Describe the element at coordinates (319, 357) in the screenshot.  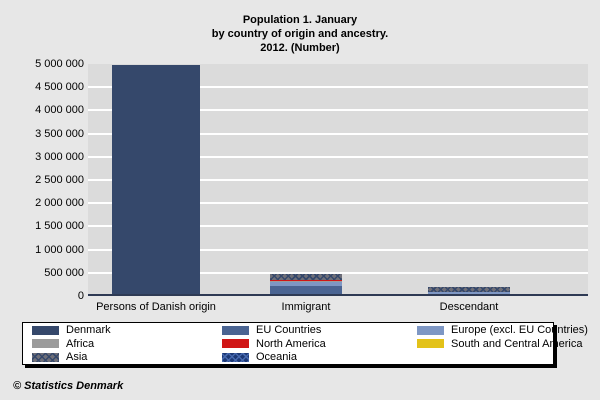
I see `legend-item-oceania: Oceania` at that location.